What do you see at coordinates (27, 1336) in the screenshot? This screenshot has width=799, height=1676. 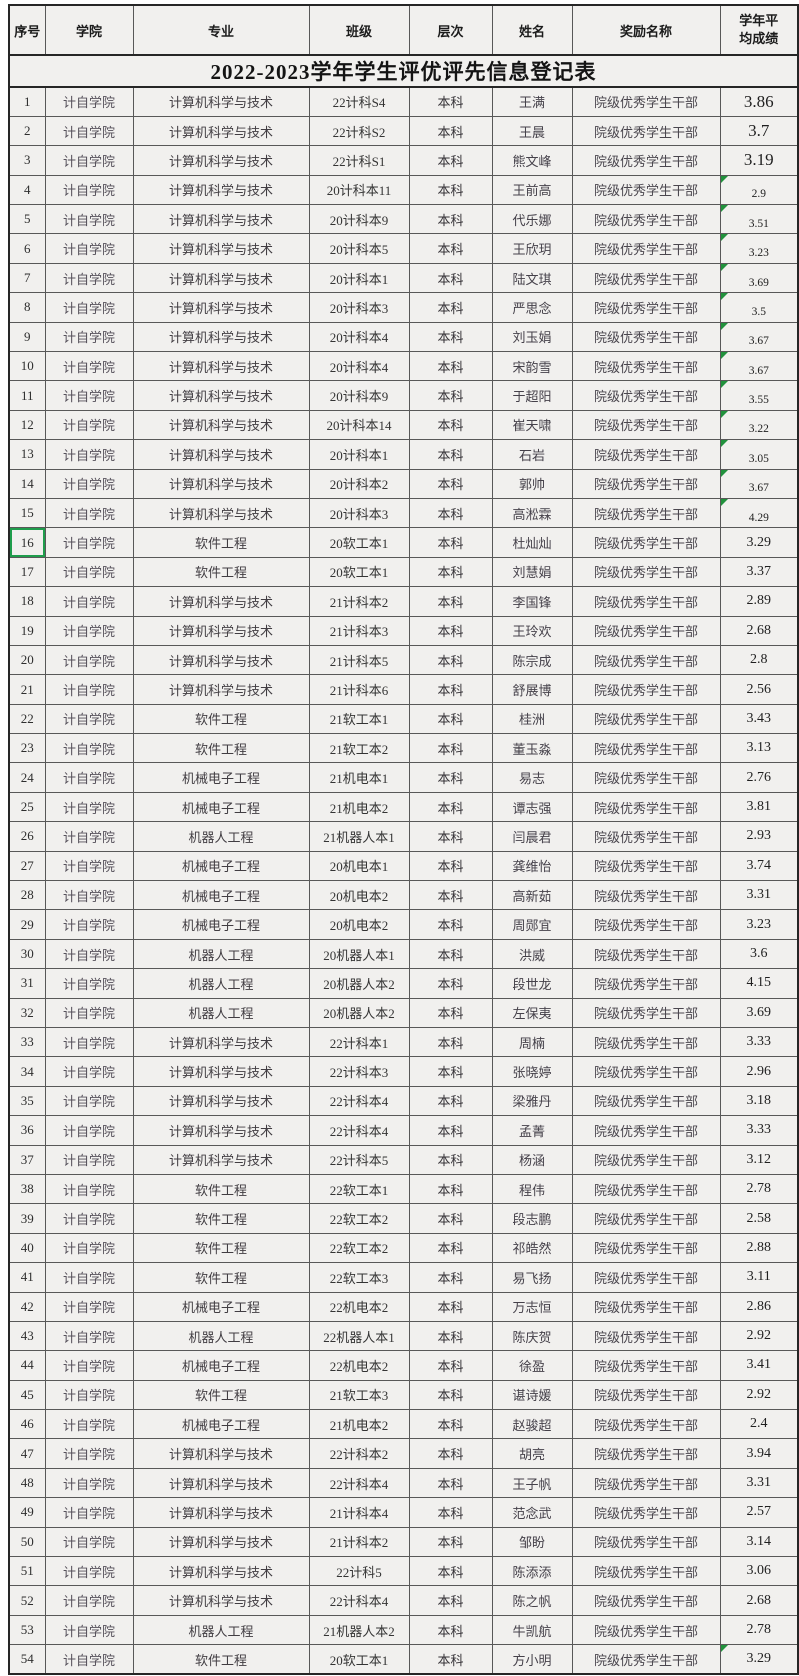 I see `cell-no: 43` at bounding box center [27, 1336].